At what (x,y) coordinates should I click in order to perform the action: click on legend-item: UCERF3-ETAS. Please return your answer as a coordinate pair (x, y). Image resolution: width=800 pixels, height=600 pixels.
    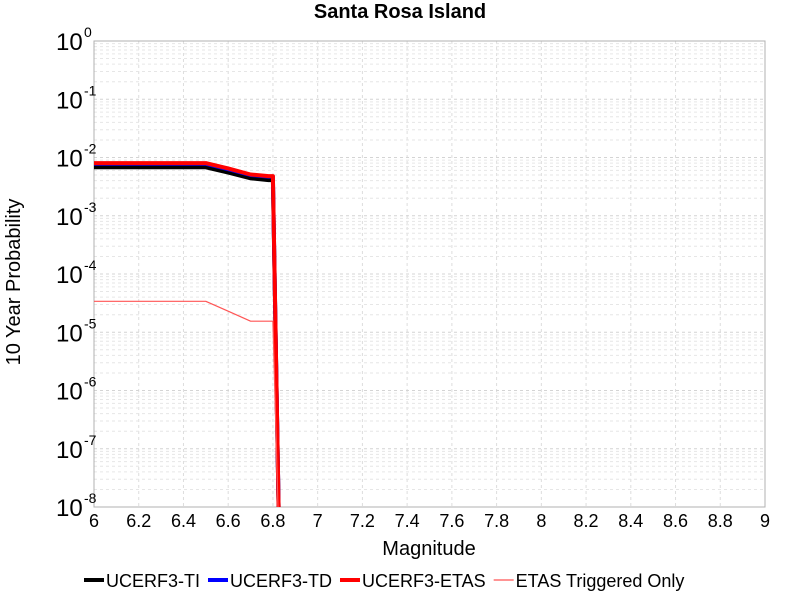
    Looking at the image, I should click on (412, 581).